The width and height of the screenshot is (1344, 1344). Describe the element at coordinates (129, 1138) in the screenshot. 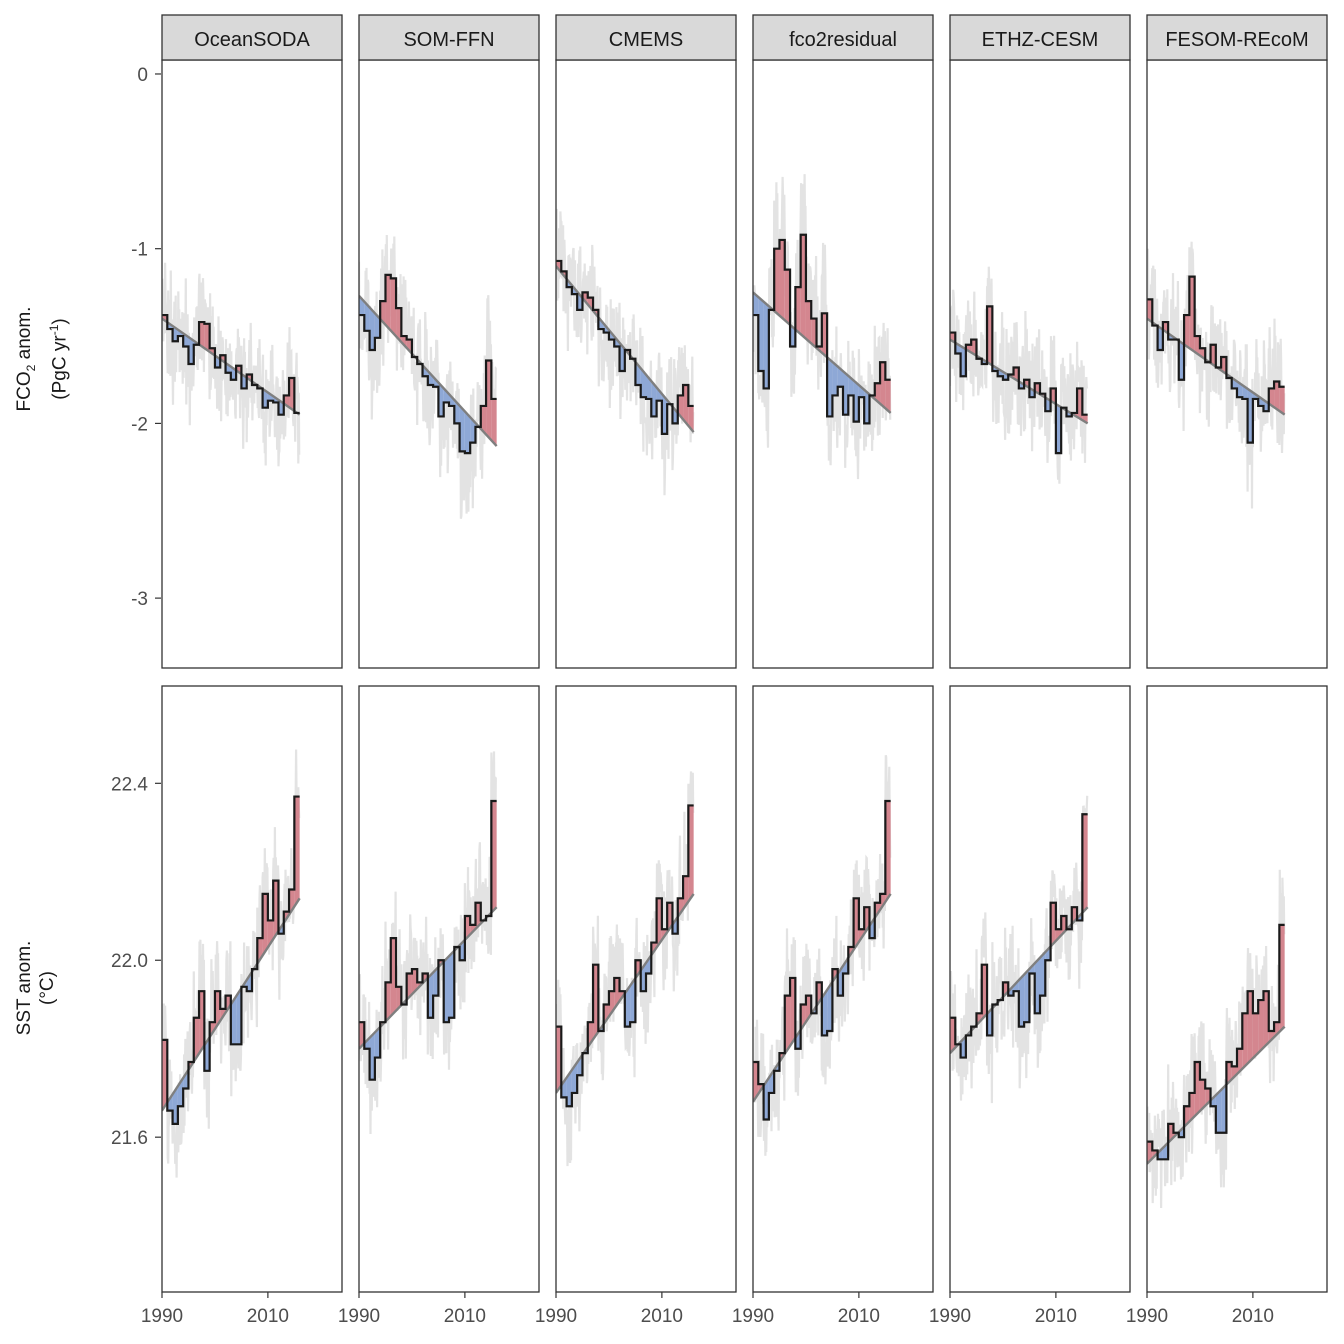

I see `y-tick-label: 21.6` at that location.